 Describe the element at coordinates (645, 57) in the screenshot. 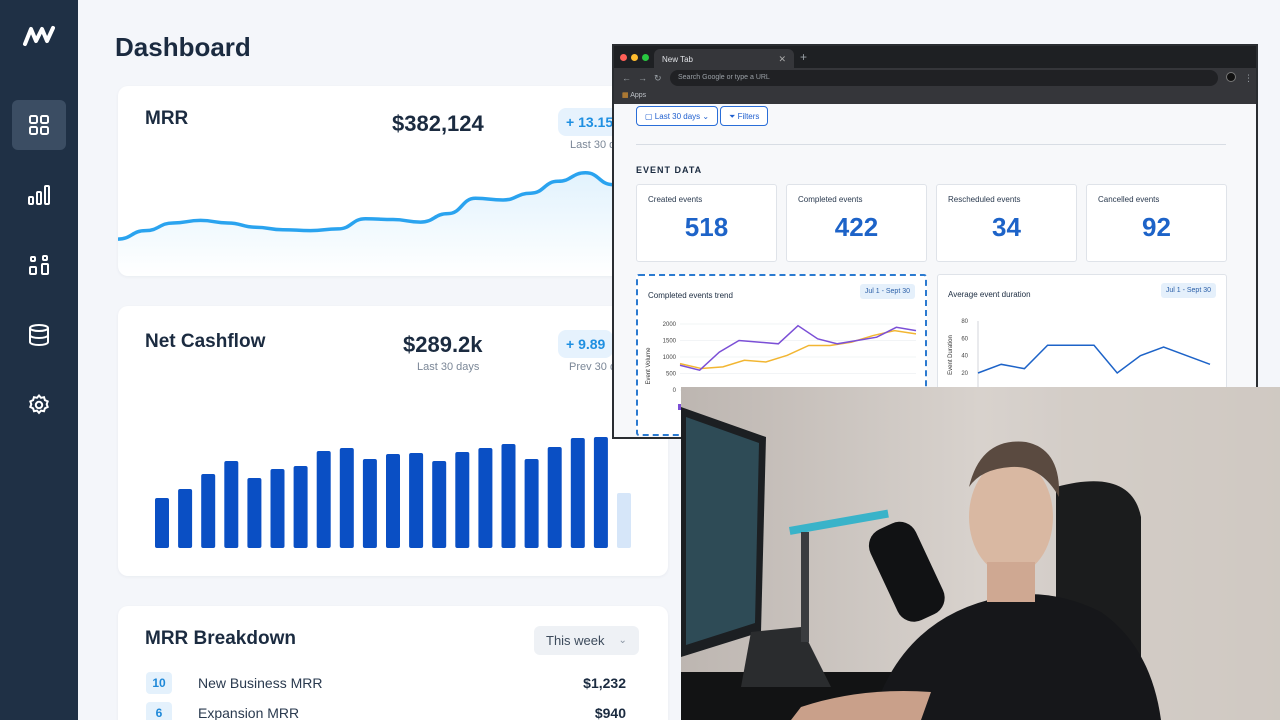

I see `maximize-window-icon` at that location.